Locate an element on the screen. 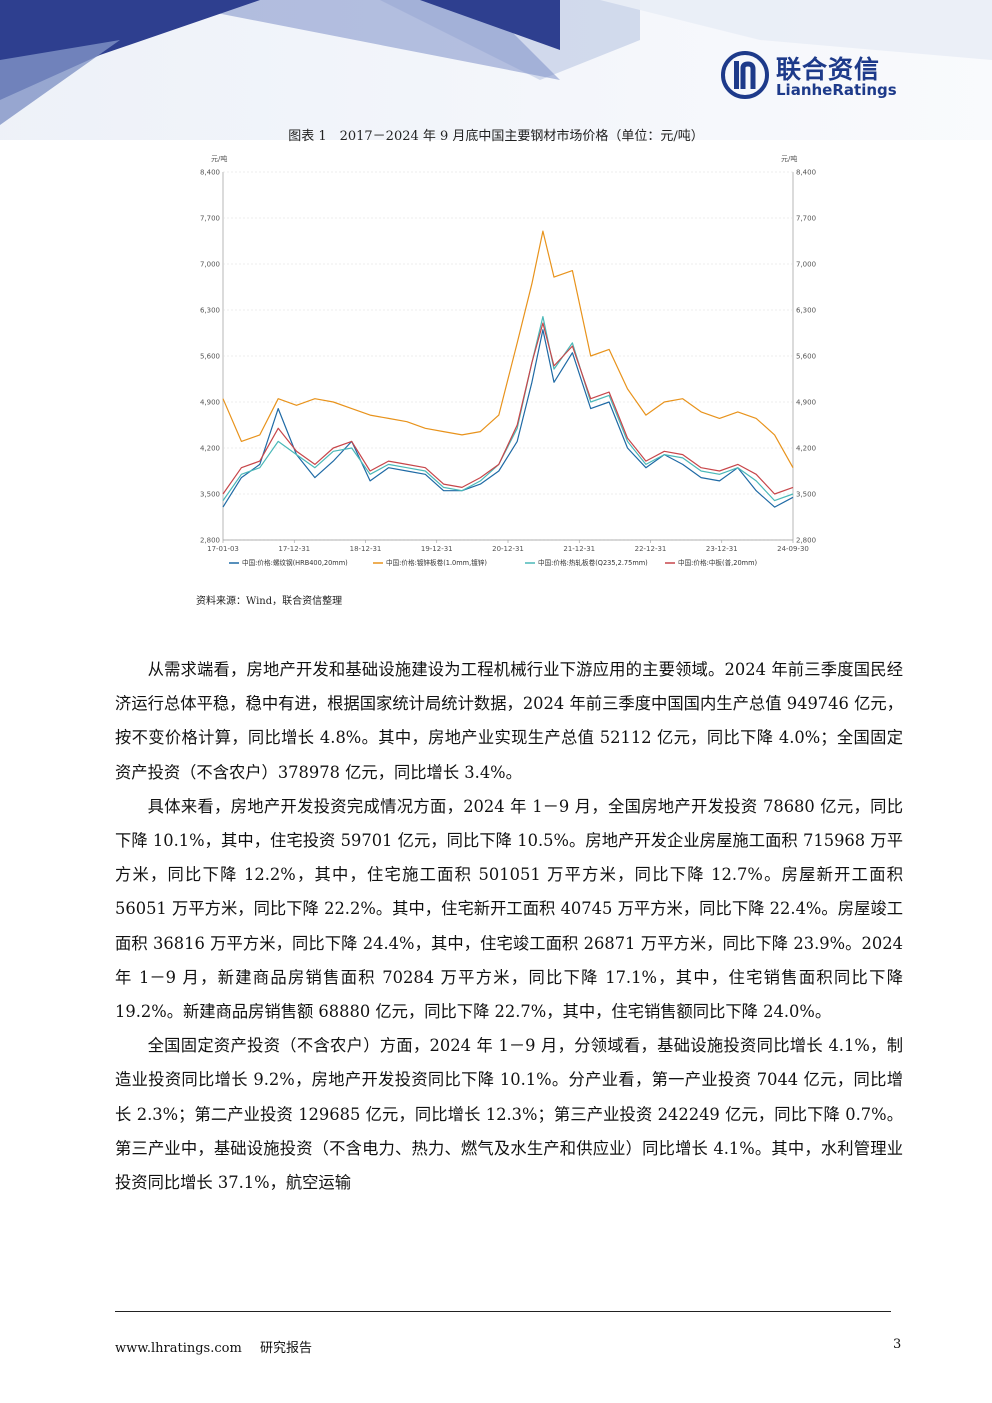  lianhe-logo-icon is located at coordinates (745, 75).